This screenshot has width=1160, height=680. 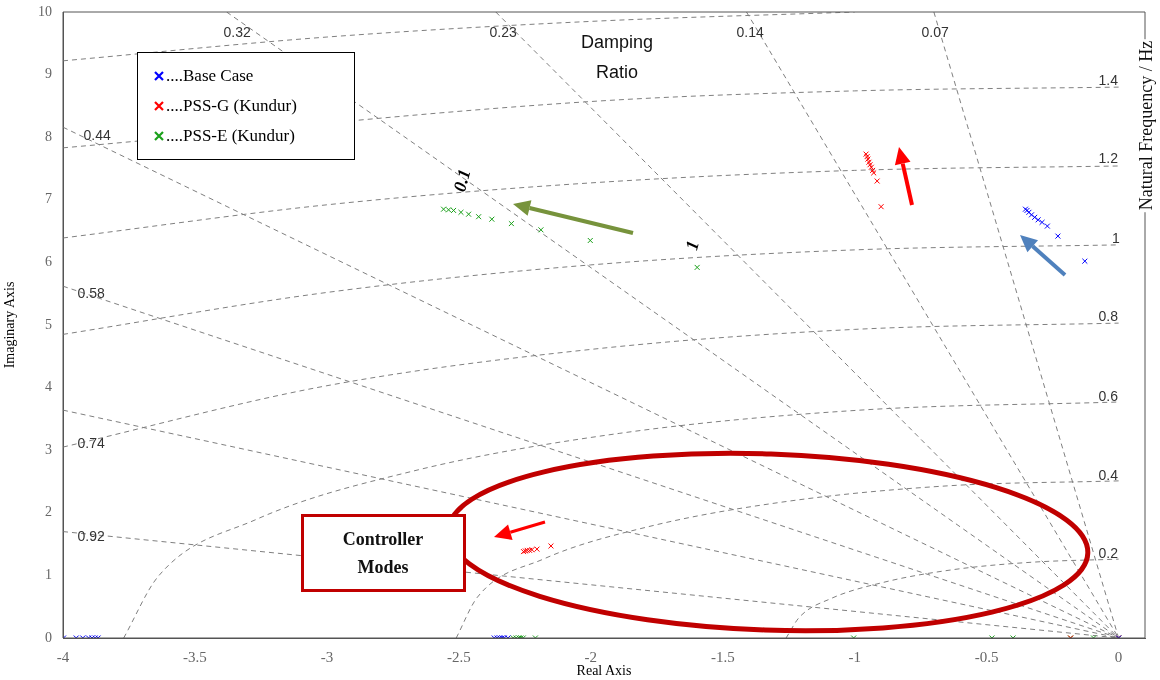 I want to click on annotation: Damping Ratio, so click(x=616, y=57).